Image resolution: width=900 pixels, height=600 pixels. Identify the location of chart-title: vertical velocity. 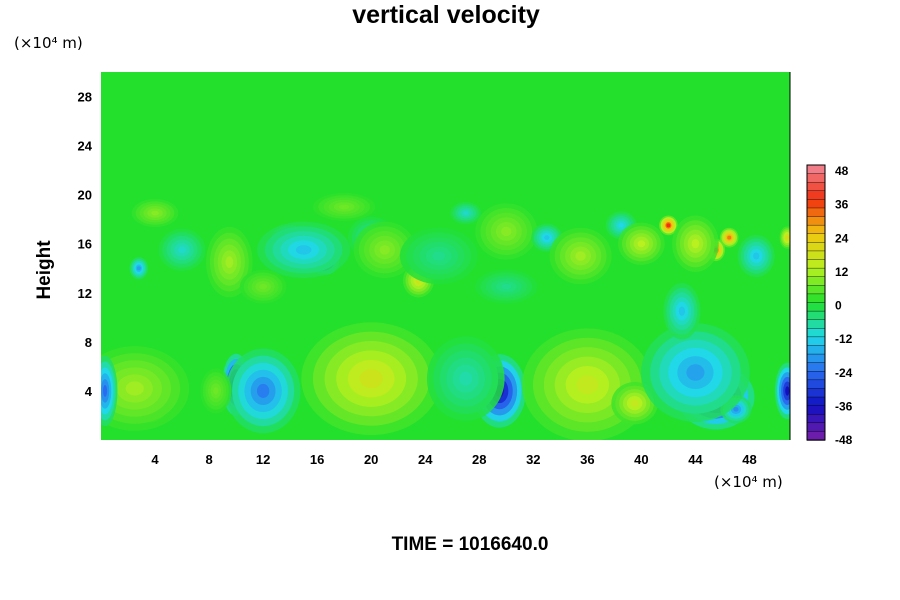
(446, 15).